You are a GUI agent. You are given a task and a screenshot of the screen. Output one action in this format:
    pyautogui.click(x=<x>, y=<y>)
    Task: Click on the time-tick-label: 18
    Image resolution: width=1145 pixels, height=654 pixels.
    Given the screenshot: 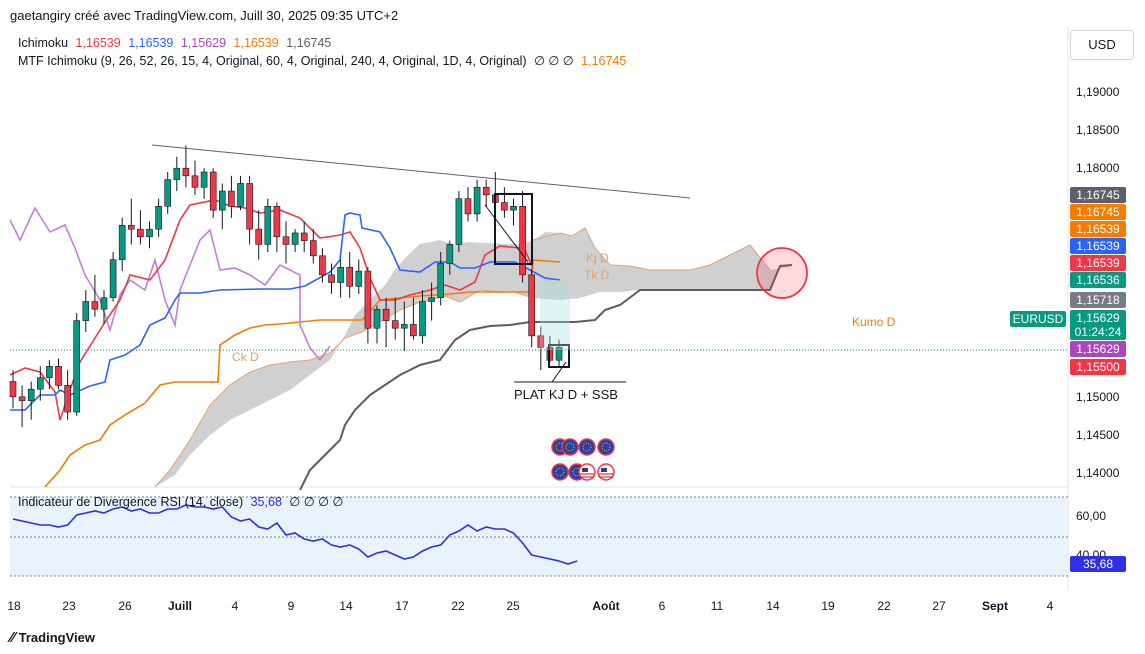 What is the action you would take?
    pyautogui.click(x=14, y=606)
    